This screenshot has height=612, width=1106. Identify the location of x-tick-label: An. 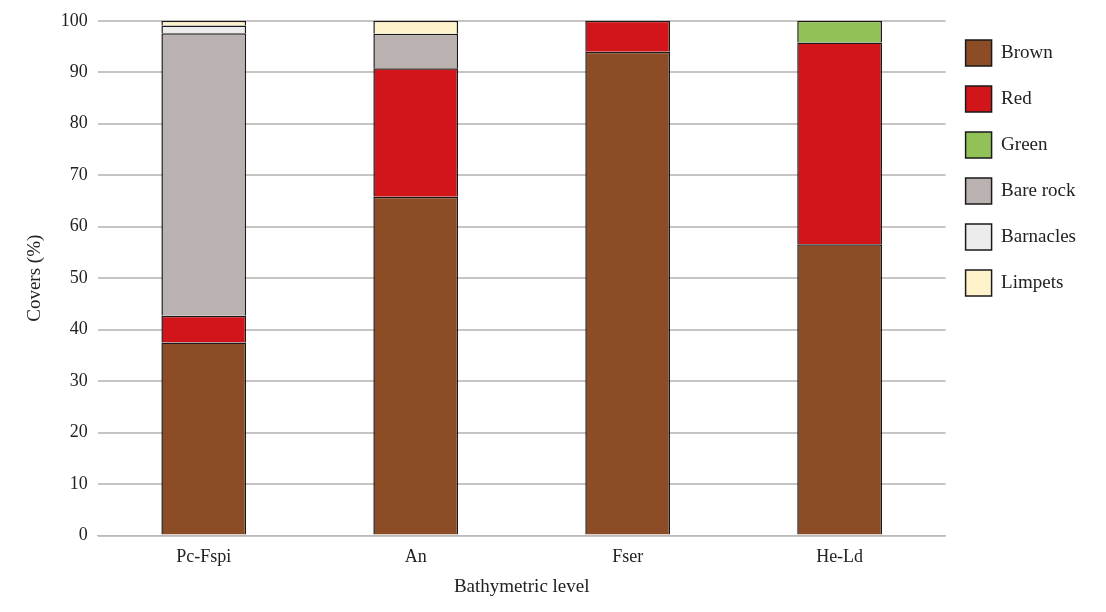
(415, 556).